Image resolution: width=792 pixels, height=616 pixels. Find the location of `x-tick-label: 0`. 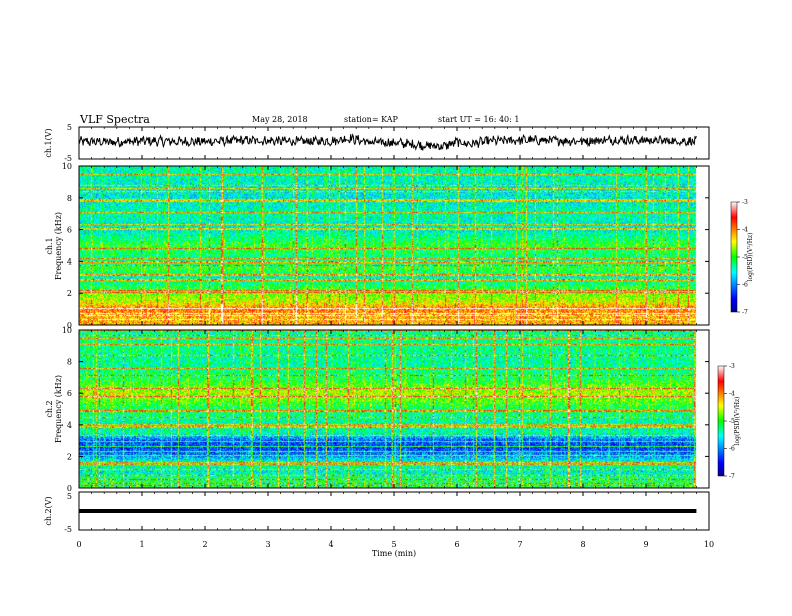

x-tick-label: 0 is located at coordinates (78, 544).